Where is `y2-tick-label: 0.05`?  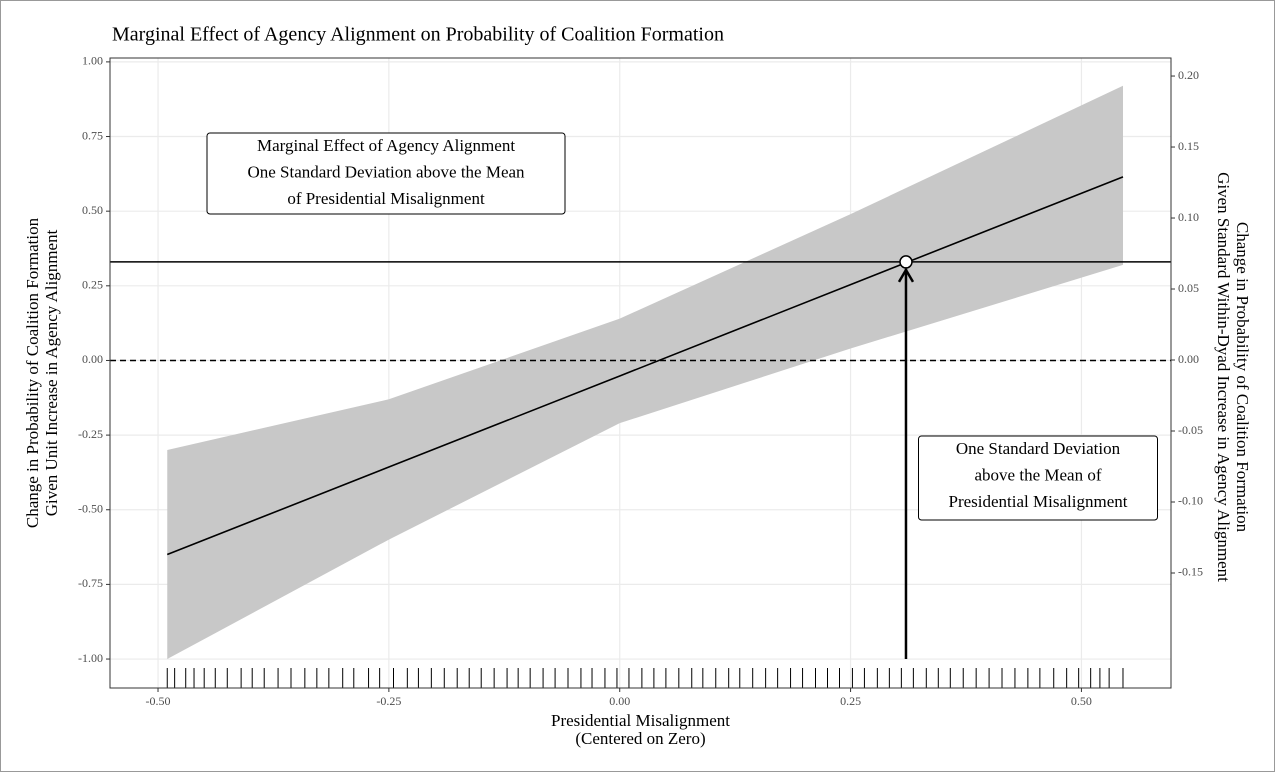
y2-tick-label: 0.05 is located at coordinates (1188, 288).